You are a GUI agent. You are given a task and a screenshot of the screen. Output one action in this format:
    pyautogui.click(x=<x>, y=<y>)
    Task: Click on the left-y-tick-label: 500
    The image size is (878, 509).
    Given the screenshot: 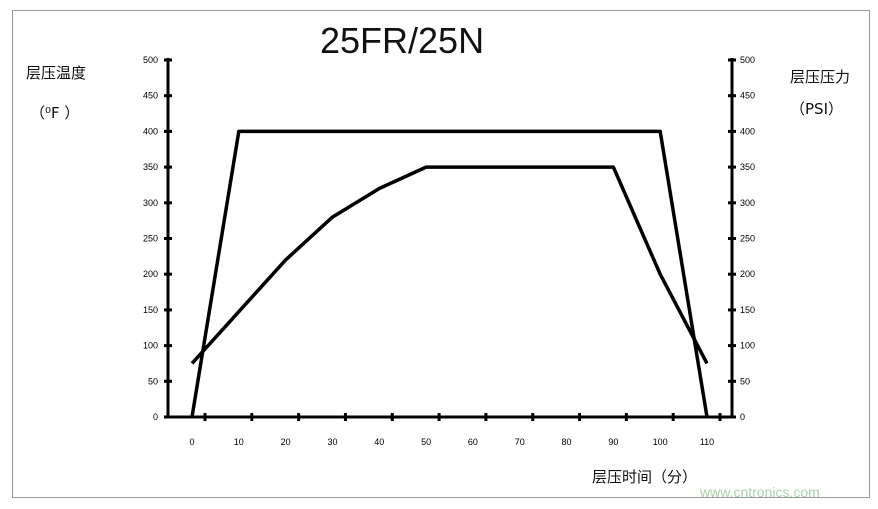 What is the action you would take?
    pyautogui.click(x=150, y=60)
    